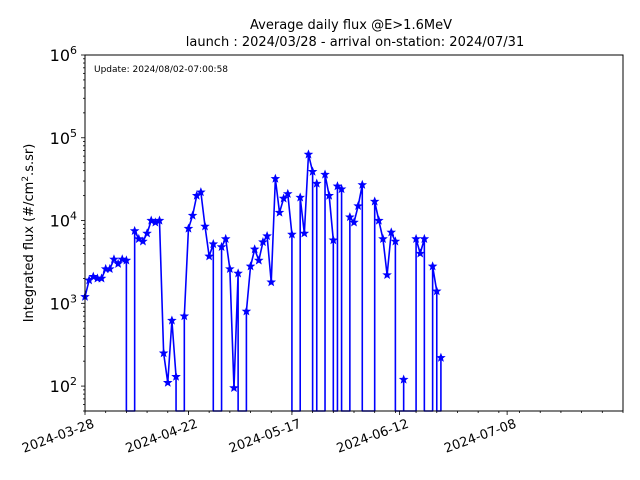 Image resolution: width=640 pixels, height=480 pixels. I want to click on update-annotation: Update: 2024/08/02-07:00:58, so click(161, 70).